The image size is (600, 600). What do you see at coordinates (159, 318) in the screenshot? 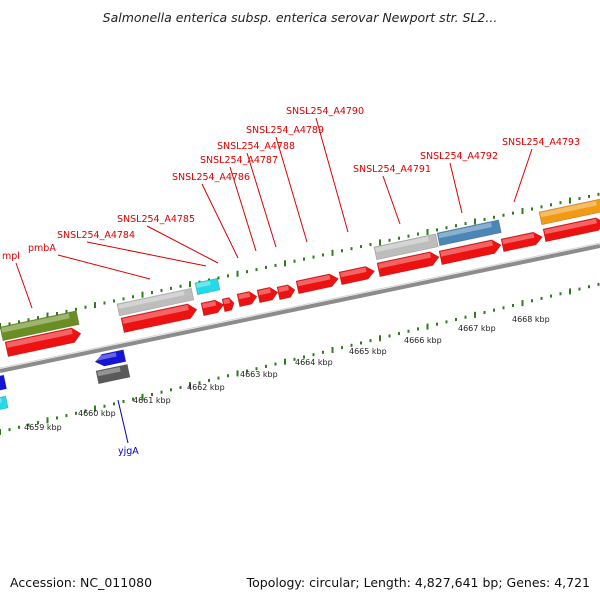
I see `gene-pmbA-shape` at bounding box center [159, 318].